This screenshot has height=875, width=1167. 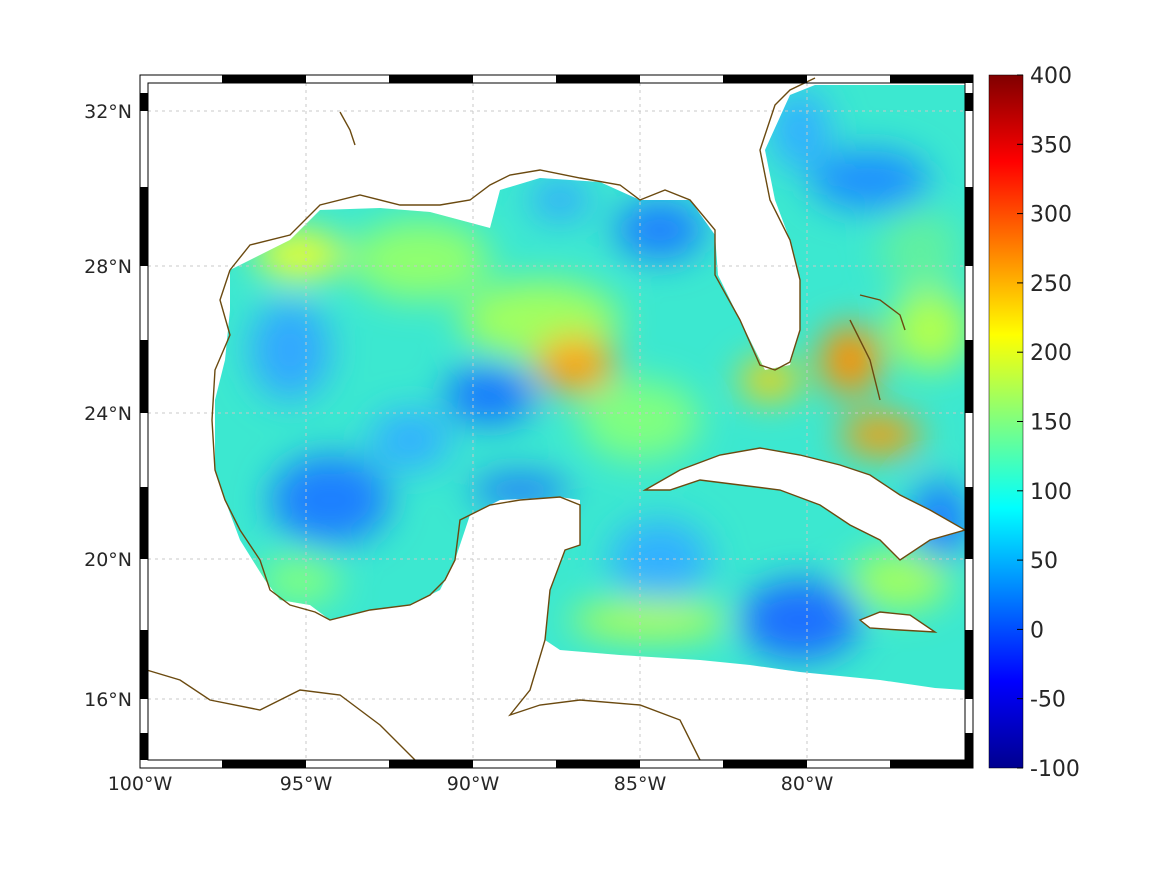 I want to click on colorbar-tick-label: -100, so click(x=1055, y=769).